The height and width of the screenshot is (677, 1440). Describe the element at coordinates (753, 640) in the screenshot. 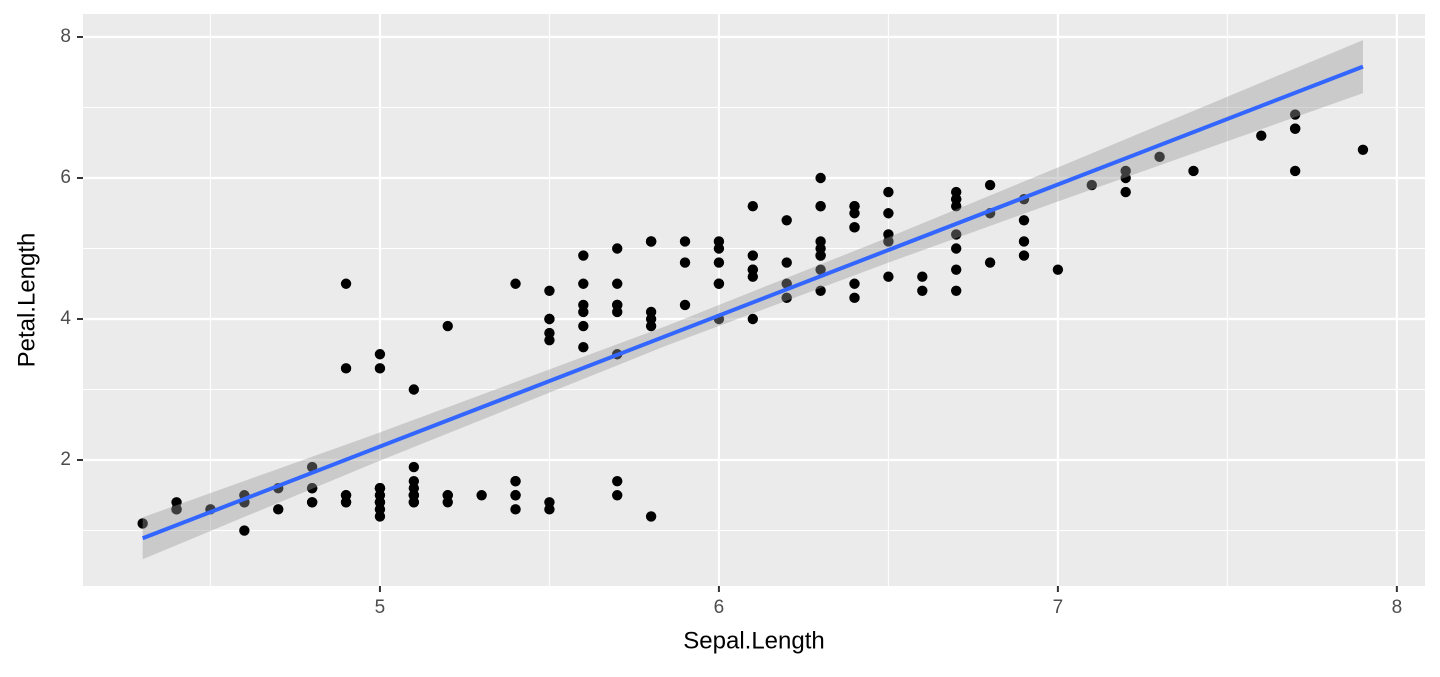

I see `x-axis-label: Sepal.Length` at that location.